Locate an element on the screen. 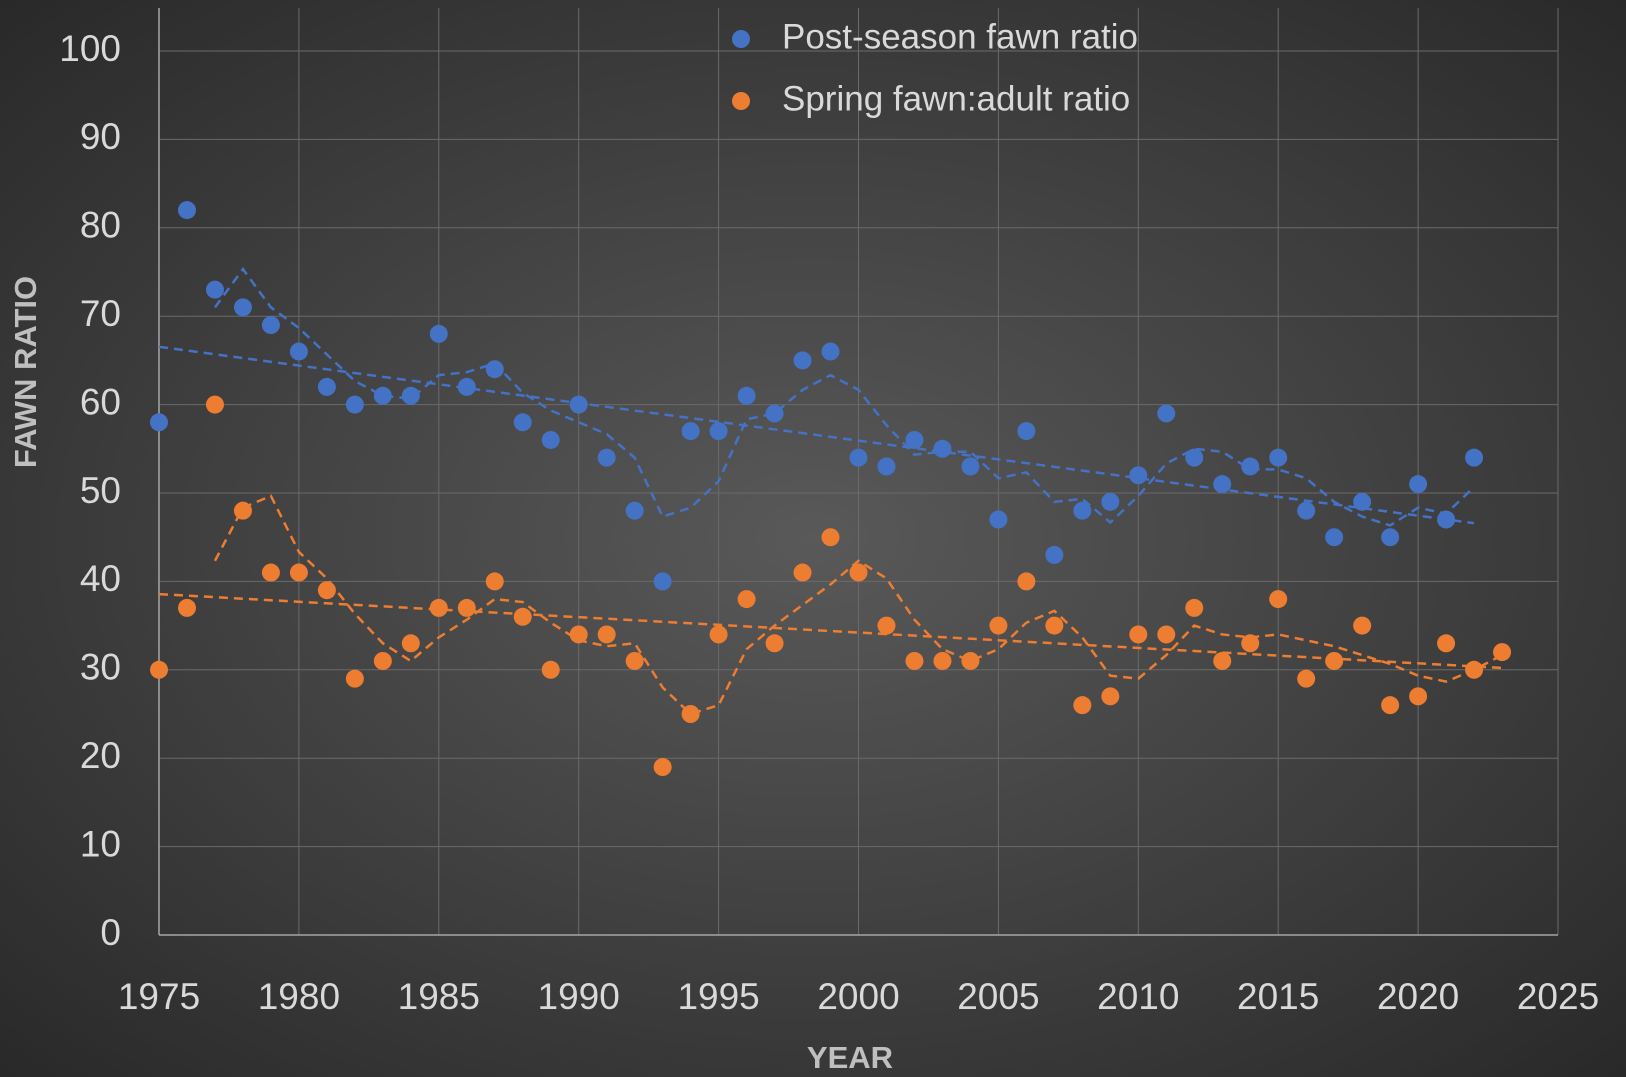 The height and width of the screenshot is (1077, 1626). x-tick-label: 2025 is located at coordinates (1558, 996).